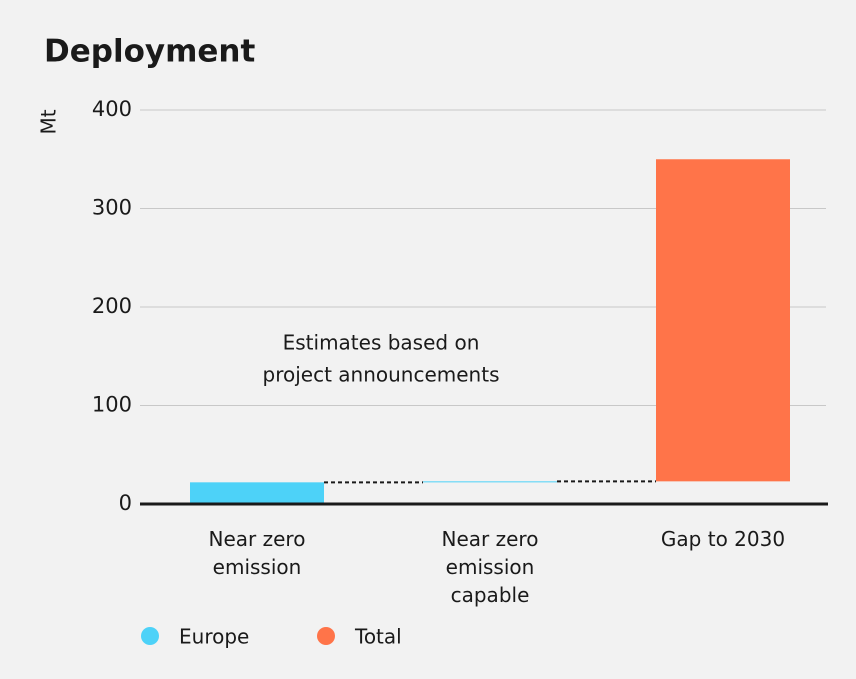 This screenshot has width=856, height=679. I want to click on x-tick-label: Near zero emission, so click(257, 553).